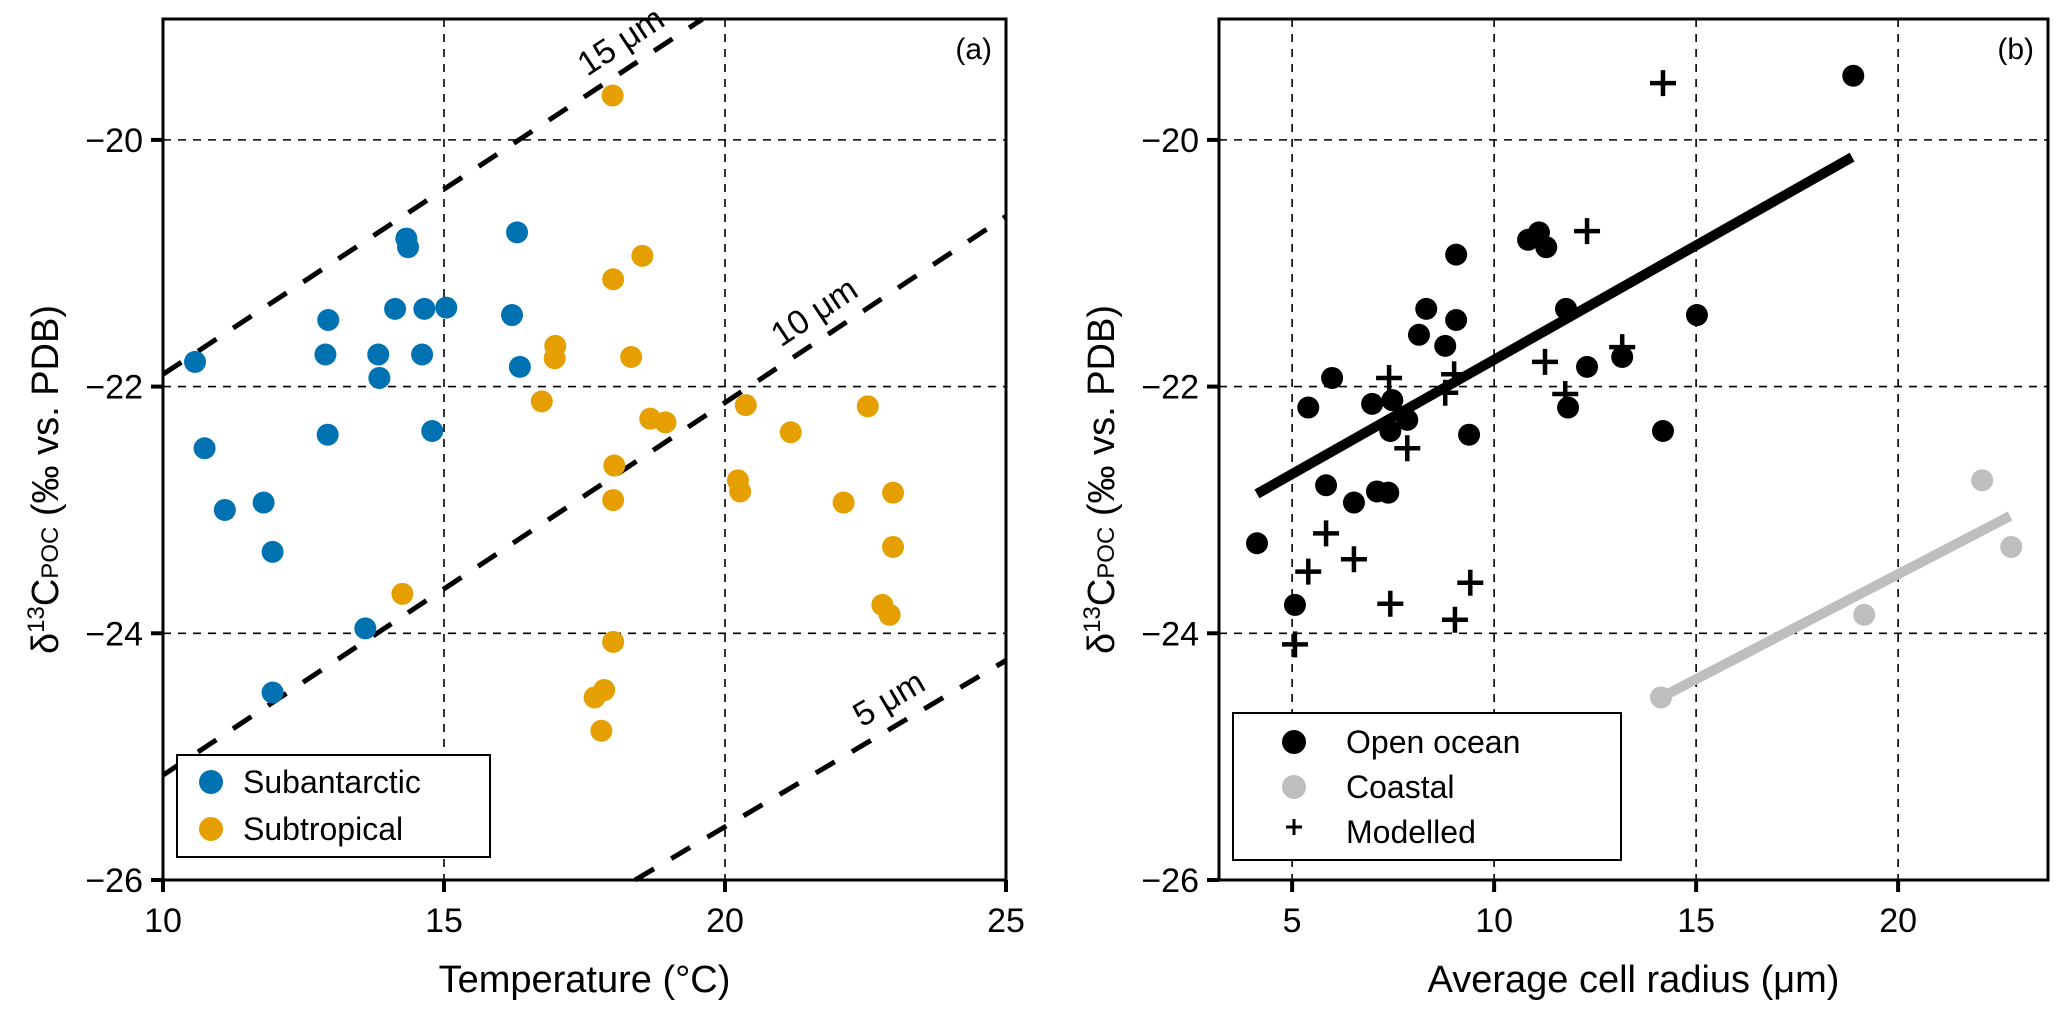 The image size is (2067, 1013). What do you see at coordinates (814, 312) in the screenshot?
I see `reference-line-label-10-m: 10 μm` at bounding box center [814, 312].